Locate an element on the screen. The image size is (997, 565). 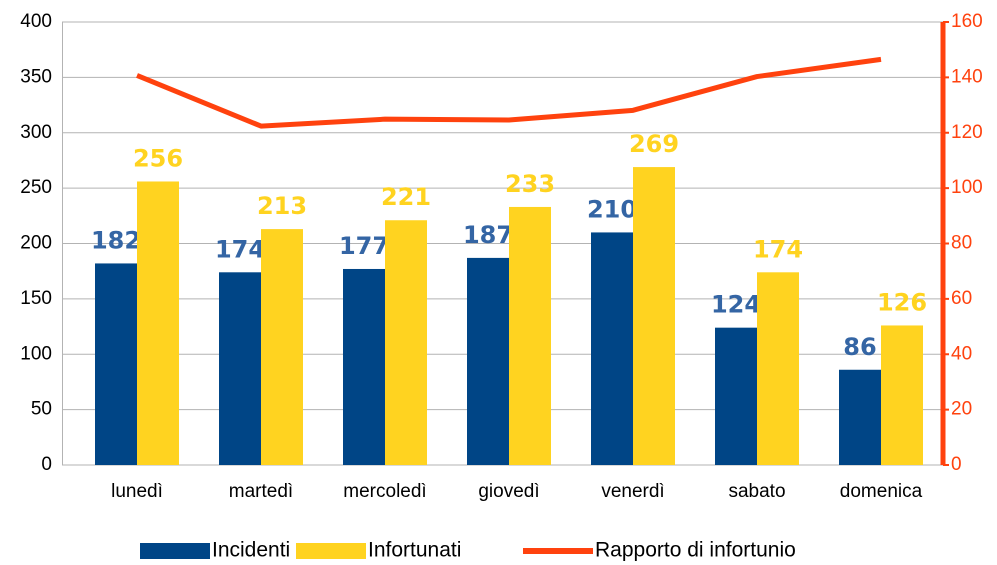
y-tick-label: 250 is located at coordinates (36, 187).